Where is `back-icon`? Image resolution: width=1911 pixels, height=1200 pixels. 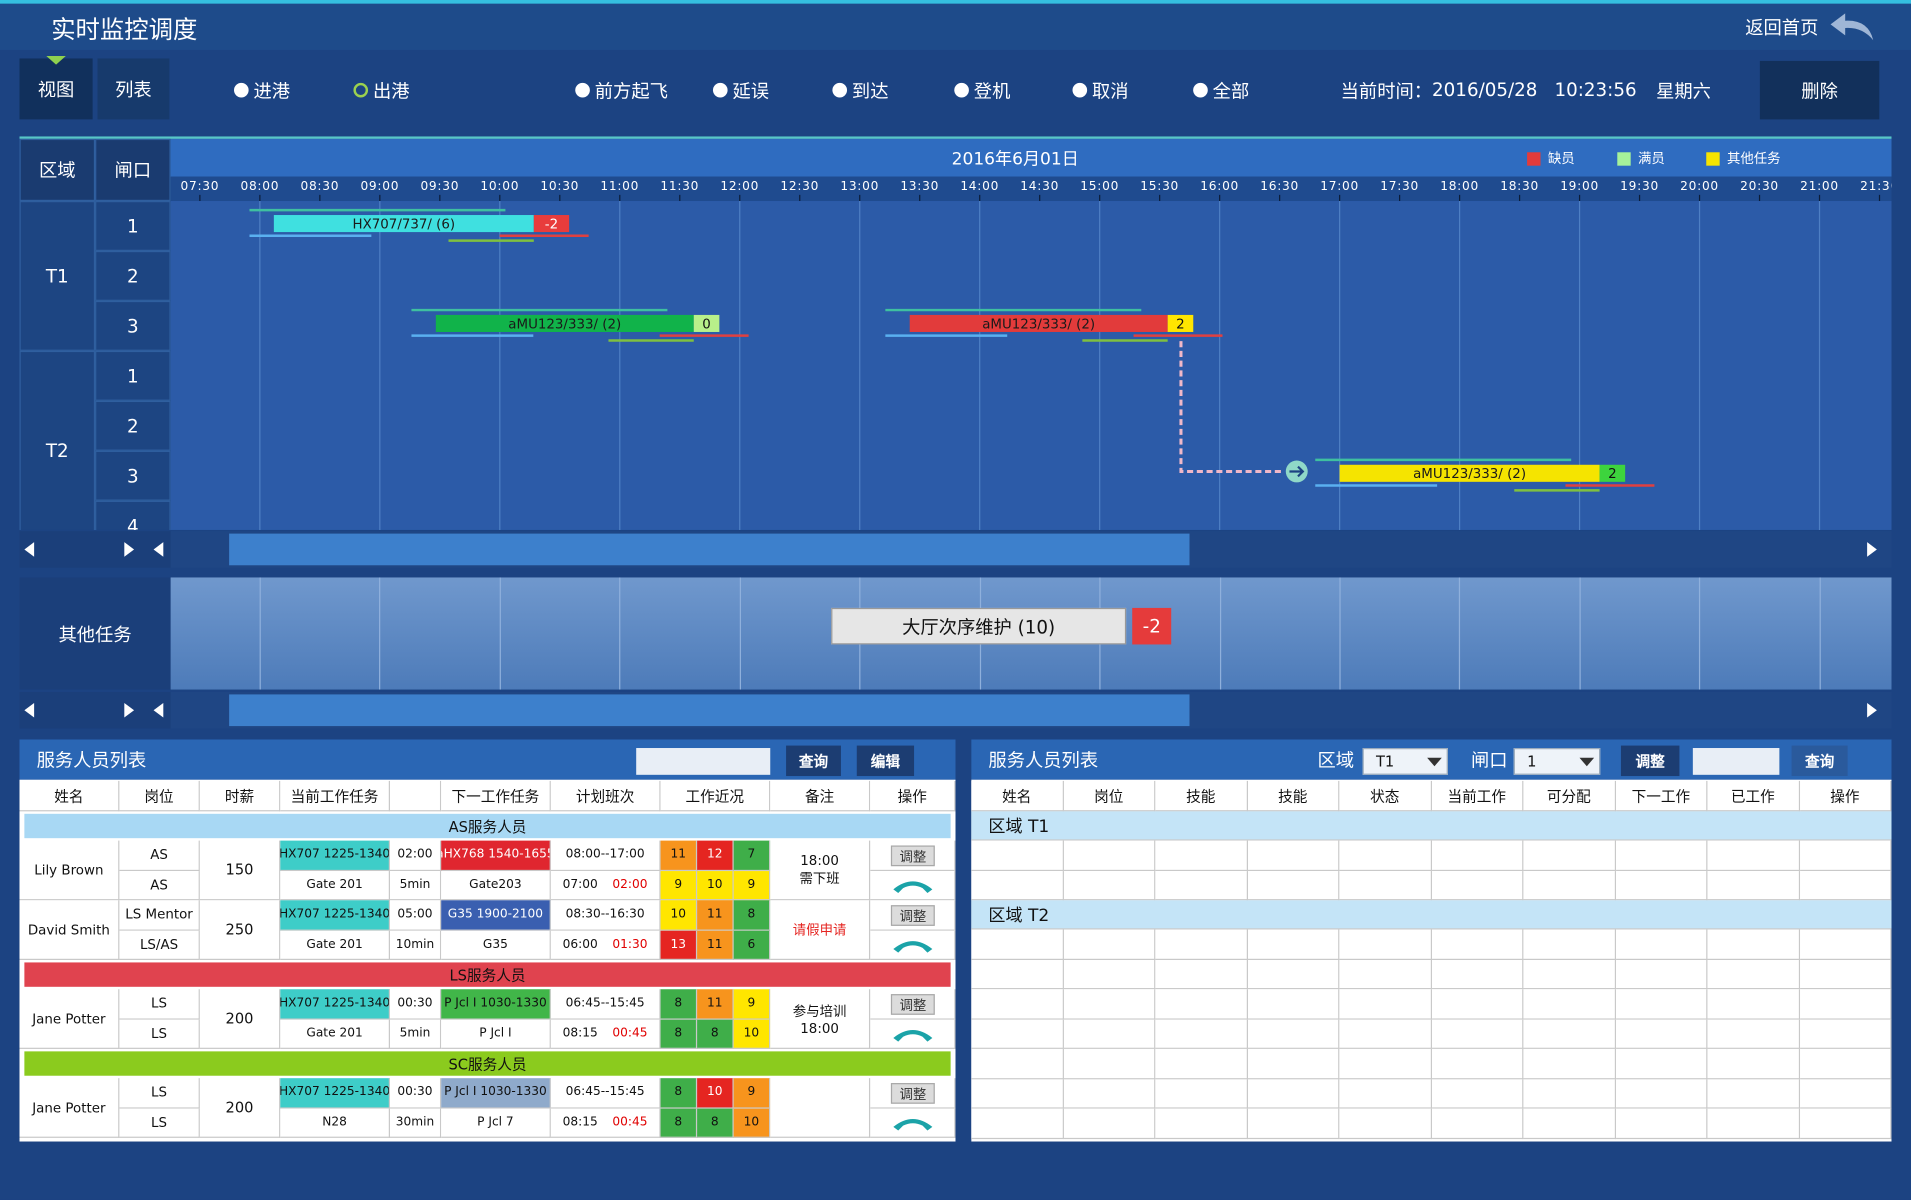
back-icon is located at coordinates (1852, 27).